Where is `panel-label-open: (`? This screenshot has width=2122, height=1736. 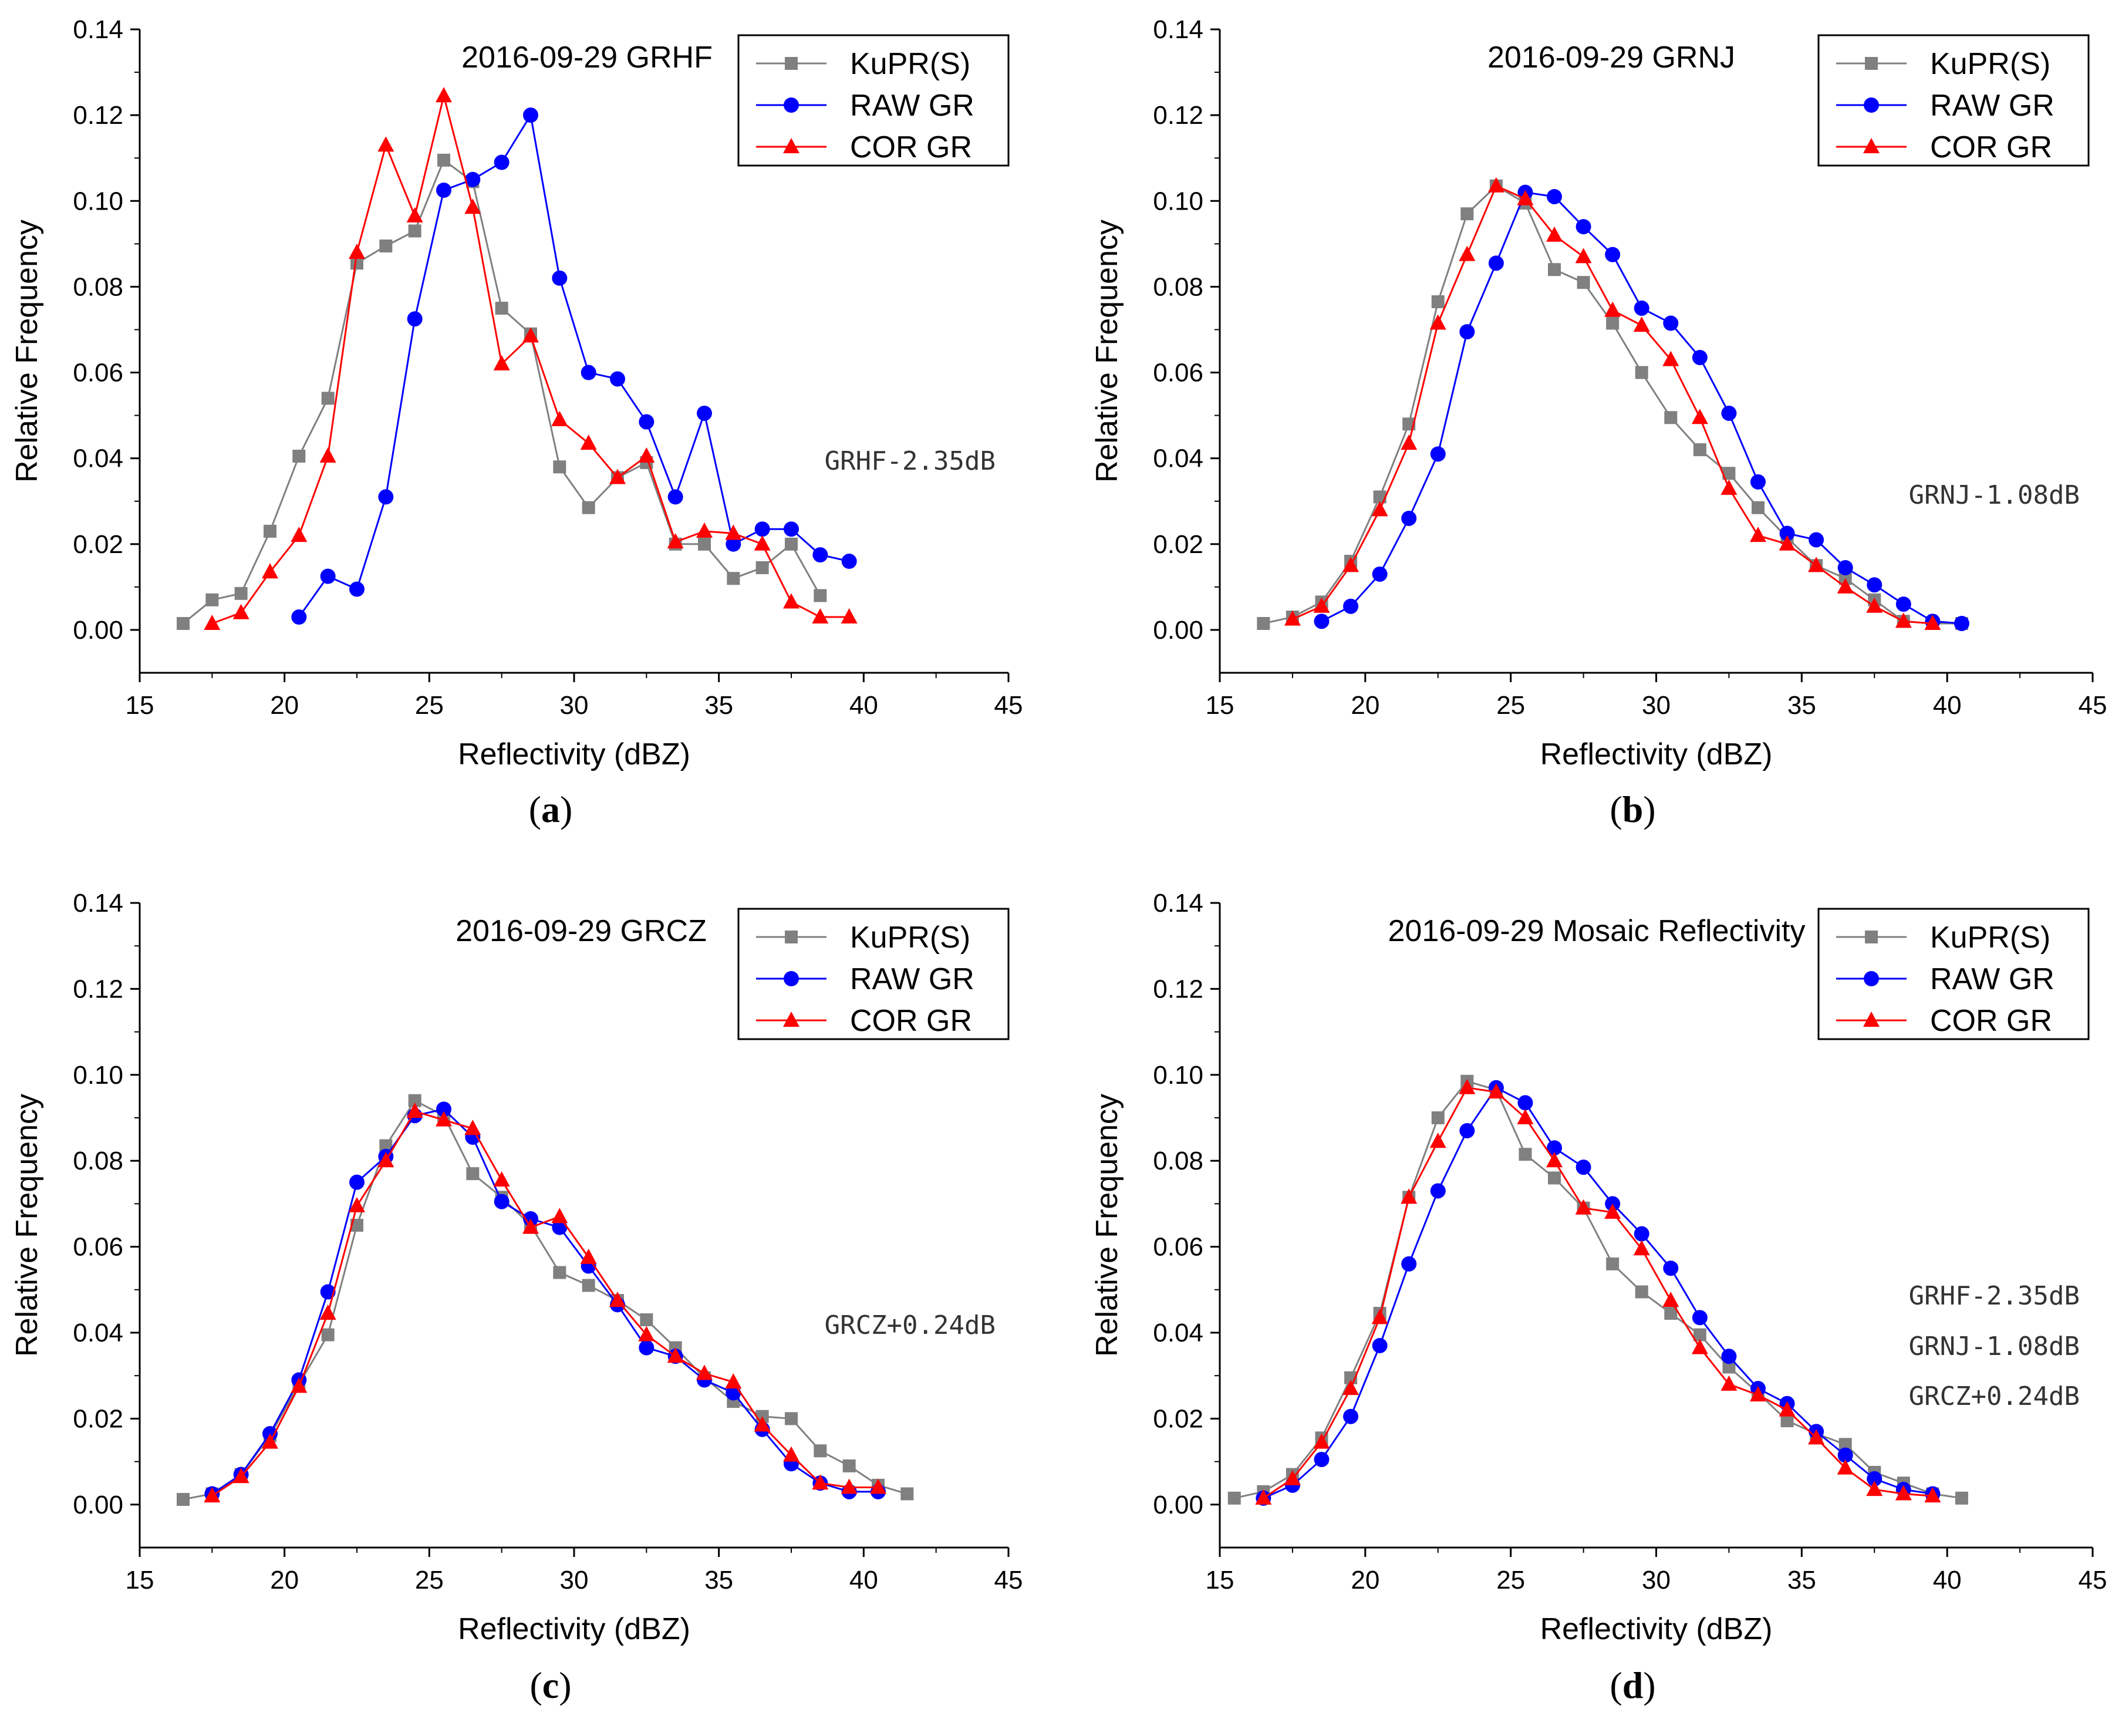
panel-label-open: ( is located at coordinates (1616, 809).